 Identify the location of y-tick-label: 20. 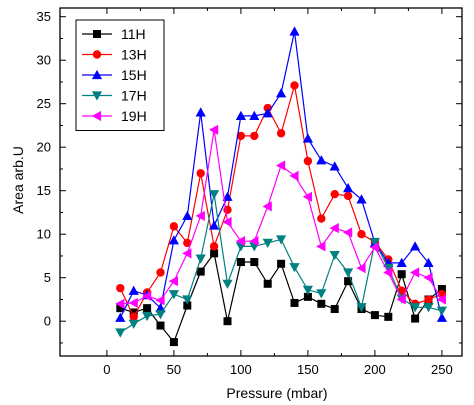
(44, 147).